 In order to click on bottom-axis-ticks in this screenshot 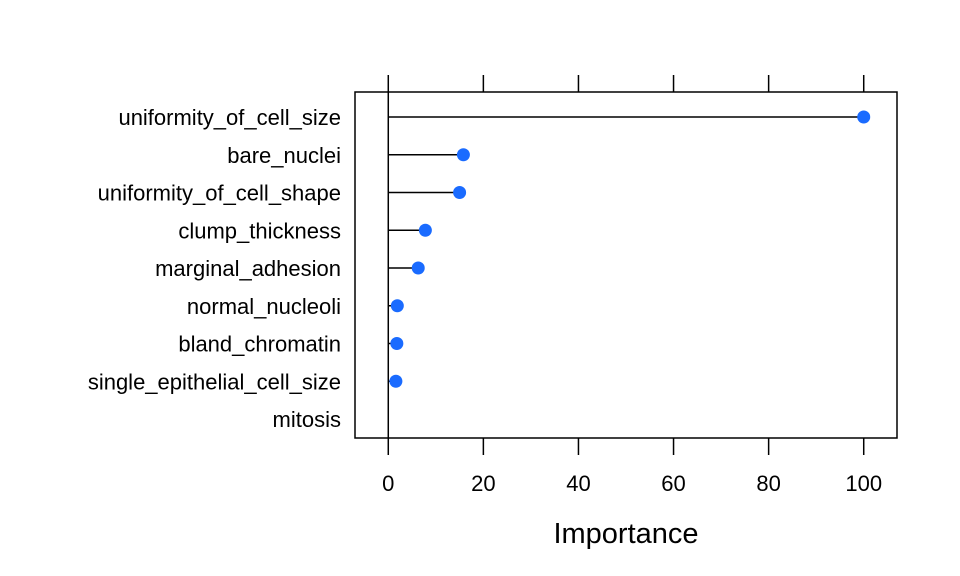, I will do `click(626, 446)`.